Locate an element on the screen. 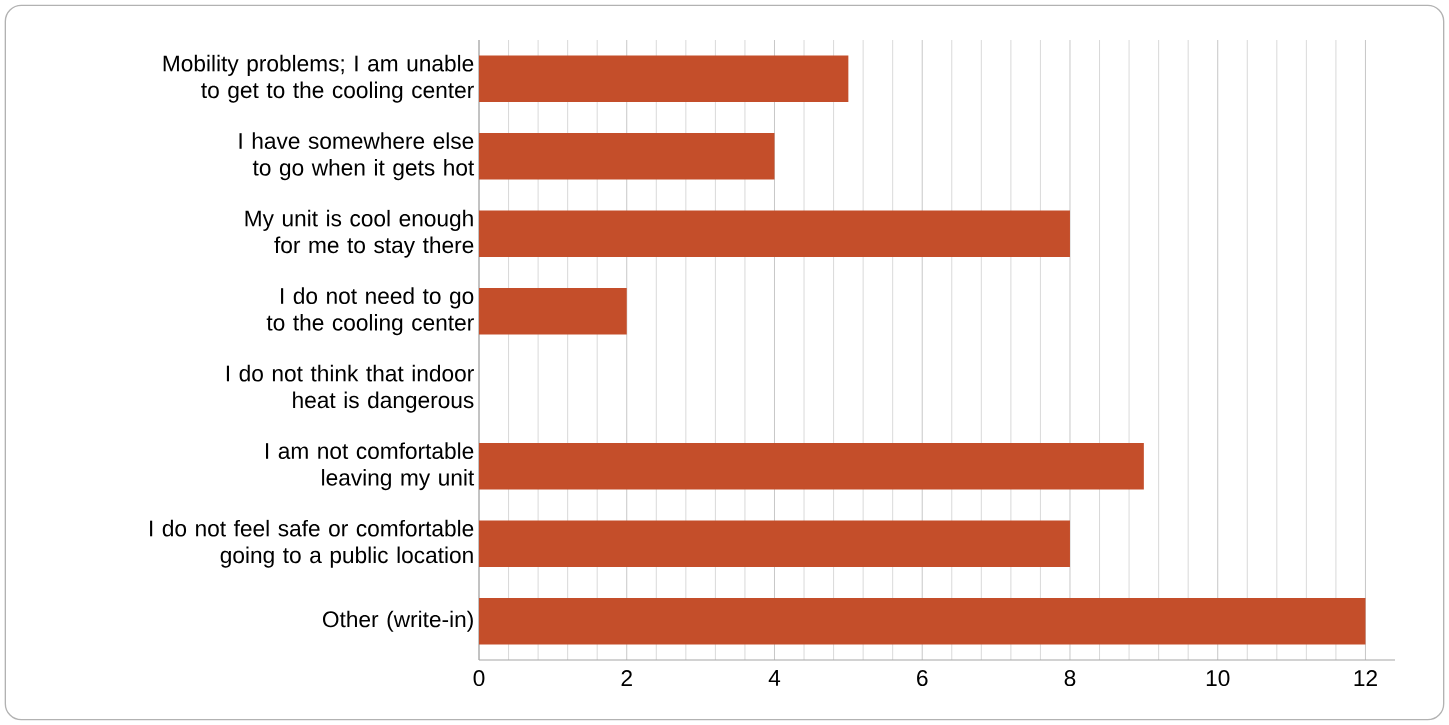 The image size is (1449, 725). x-tick-label: 6 is located at coordinates (922, 678).